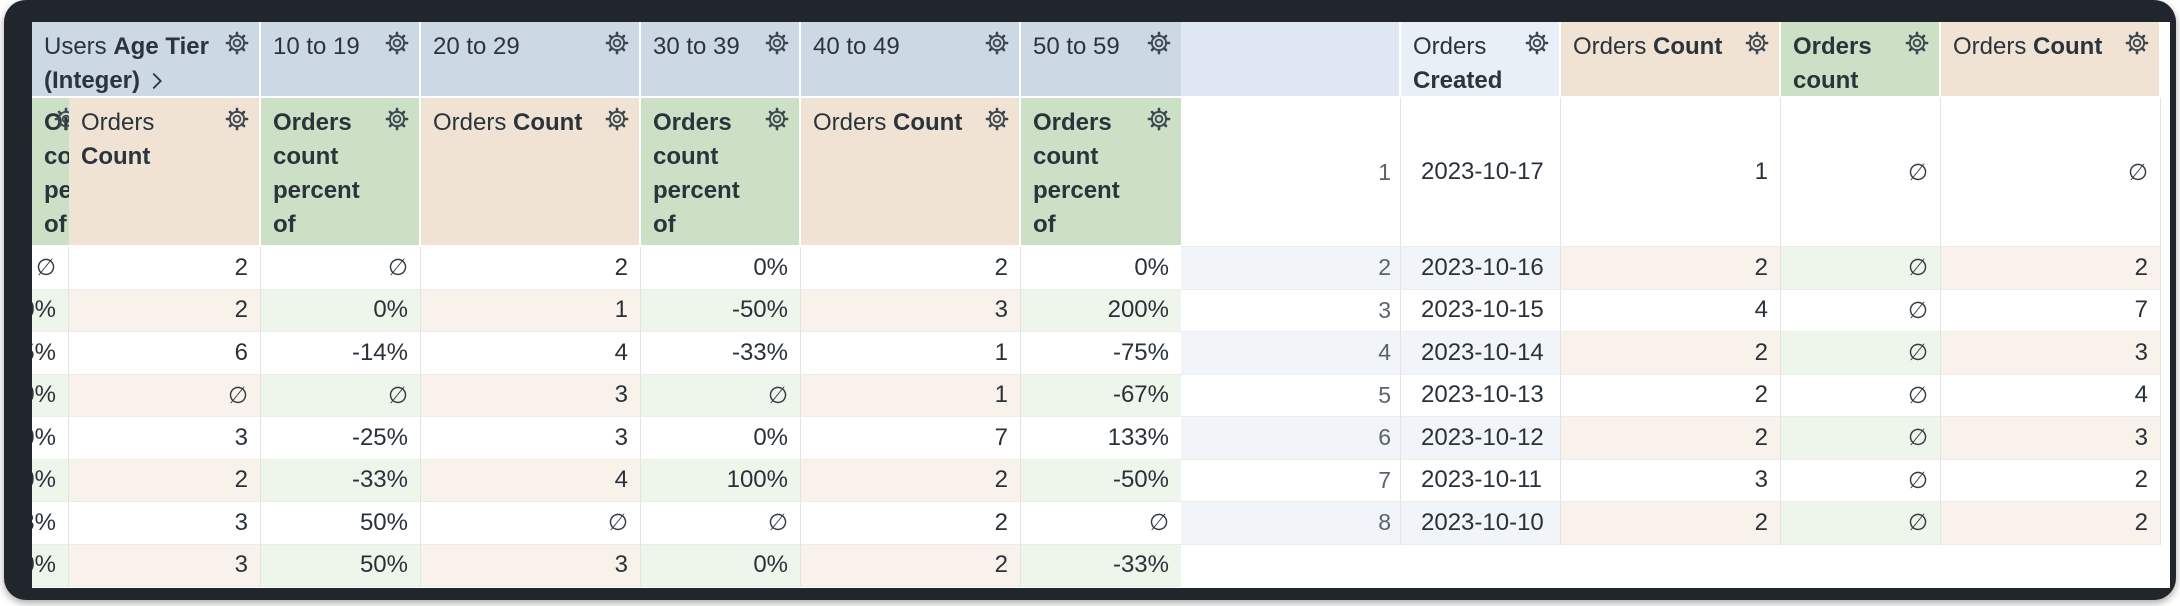 The image size is (2180, 606). What do you see at coordinates (50, 353) in the screenshot?
I see `percent-cell: 75%` at bounding box center [50, 353].